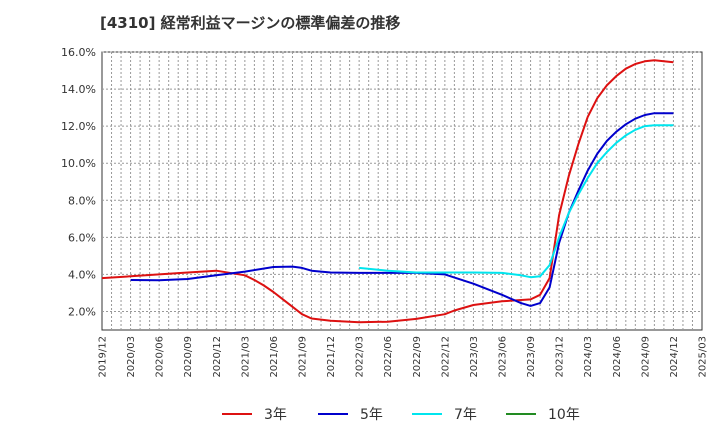 The height and width of the screenshot is (440, 720). Describe the element at coordinates (82, 237) in the screenshot. I see `y-tick-label: 6.0%` at that location.